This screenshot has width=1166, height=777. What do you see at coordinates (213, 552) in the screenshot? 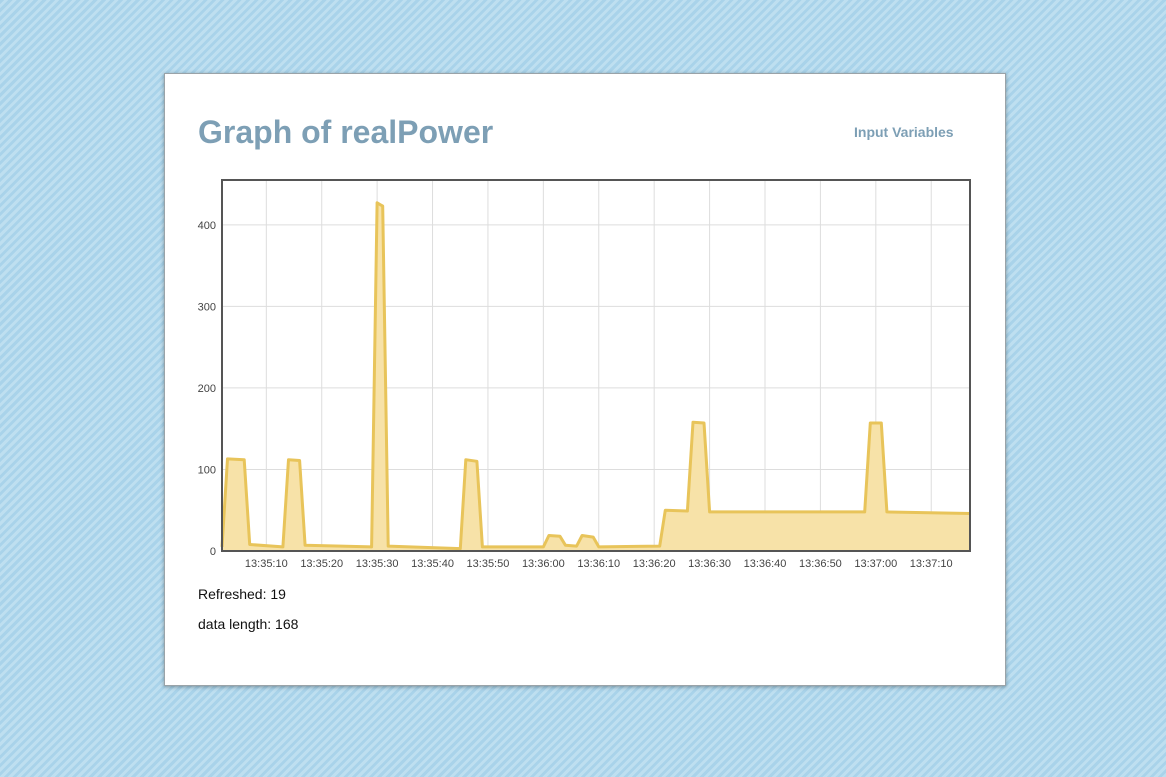
I see `y-tick-label: 0` at bounding box center [213, 552].